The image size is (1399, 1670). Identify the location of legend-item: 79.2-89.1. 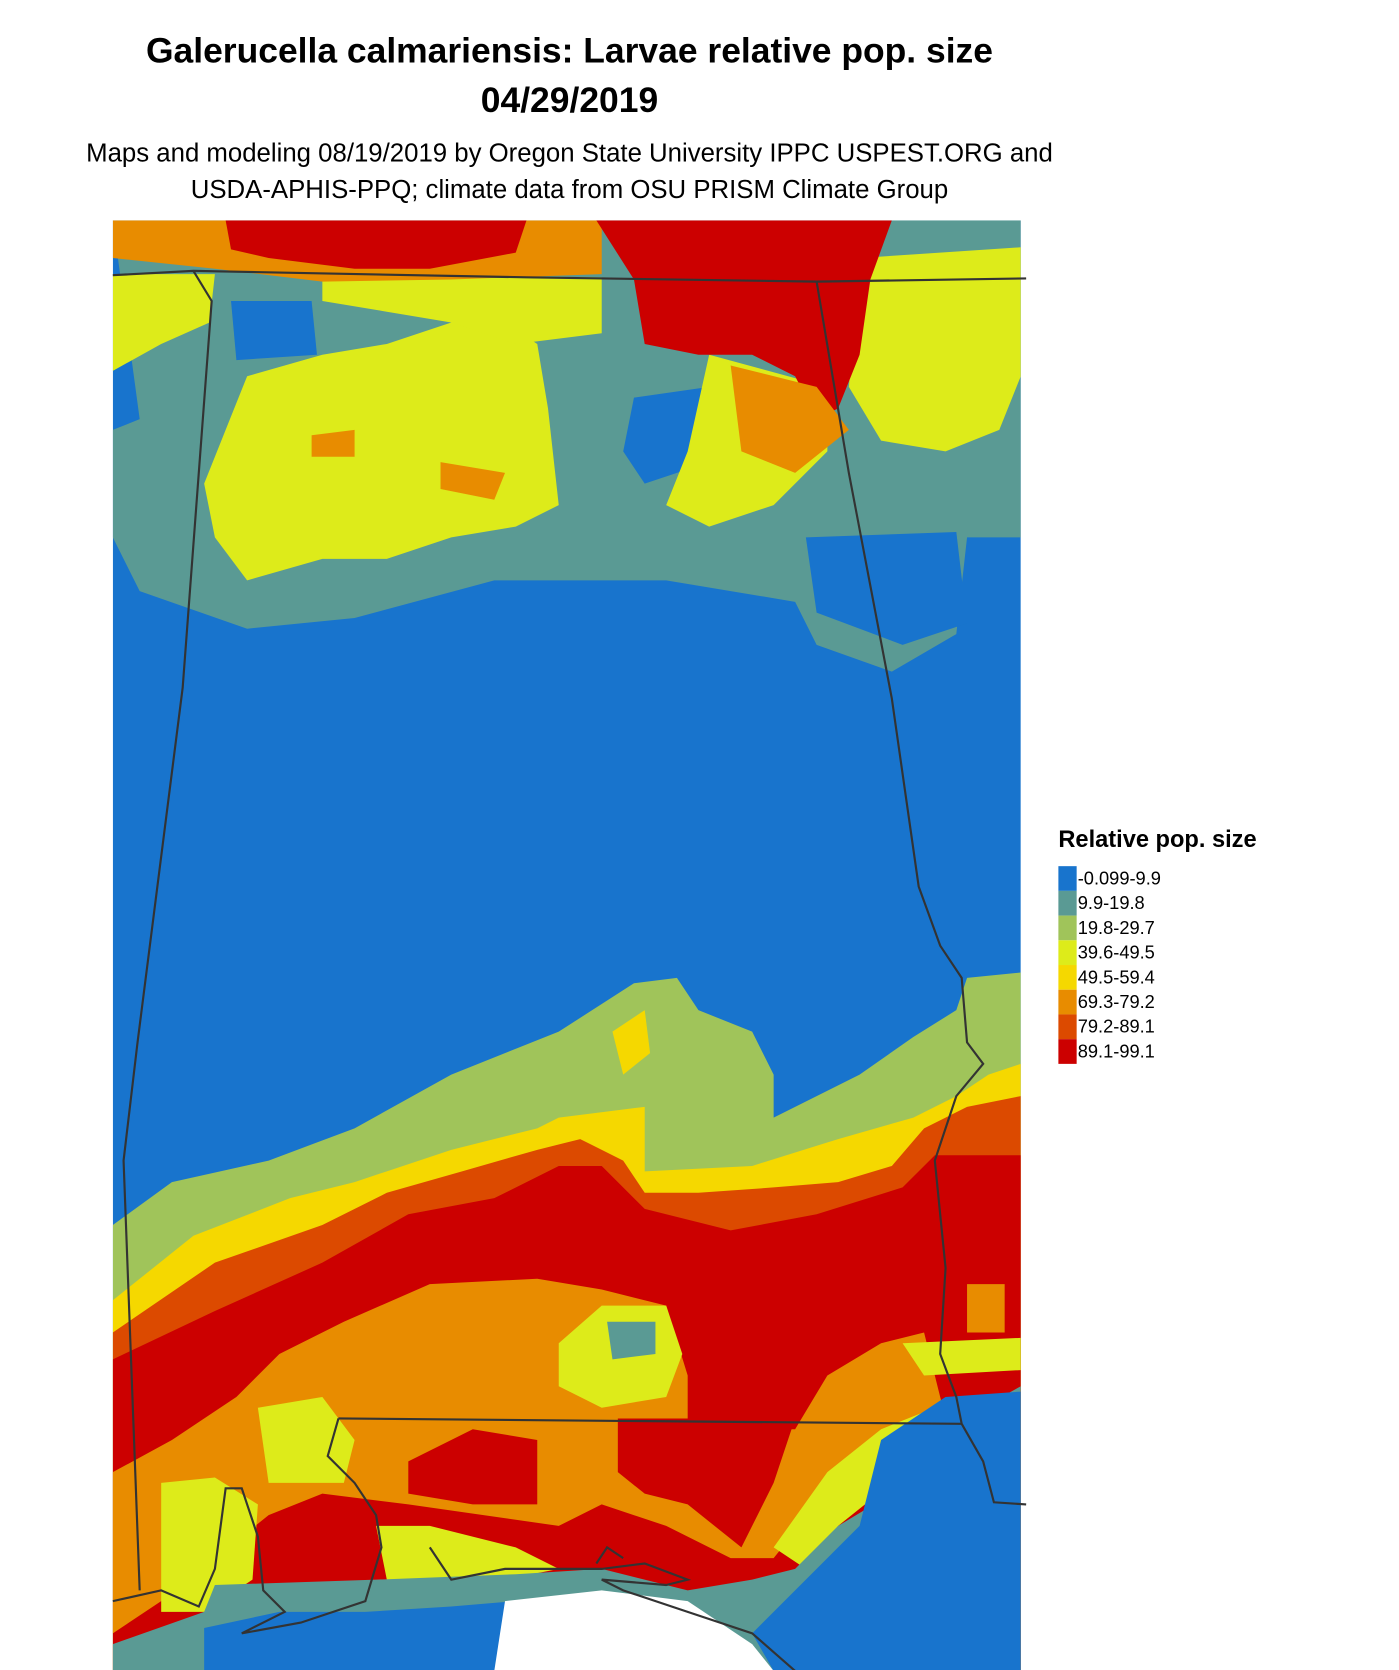
(1106, 1027).